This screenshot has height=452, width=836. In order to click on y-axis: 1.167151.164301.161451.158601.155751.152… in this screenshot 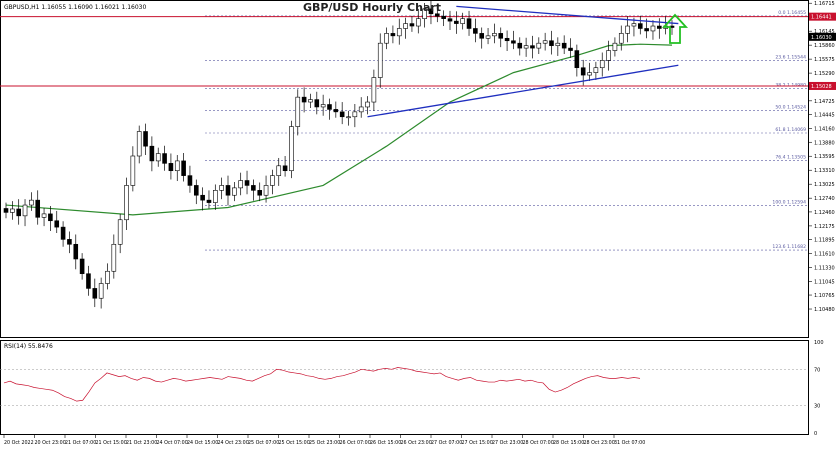, I will do `click(822, 157)`.